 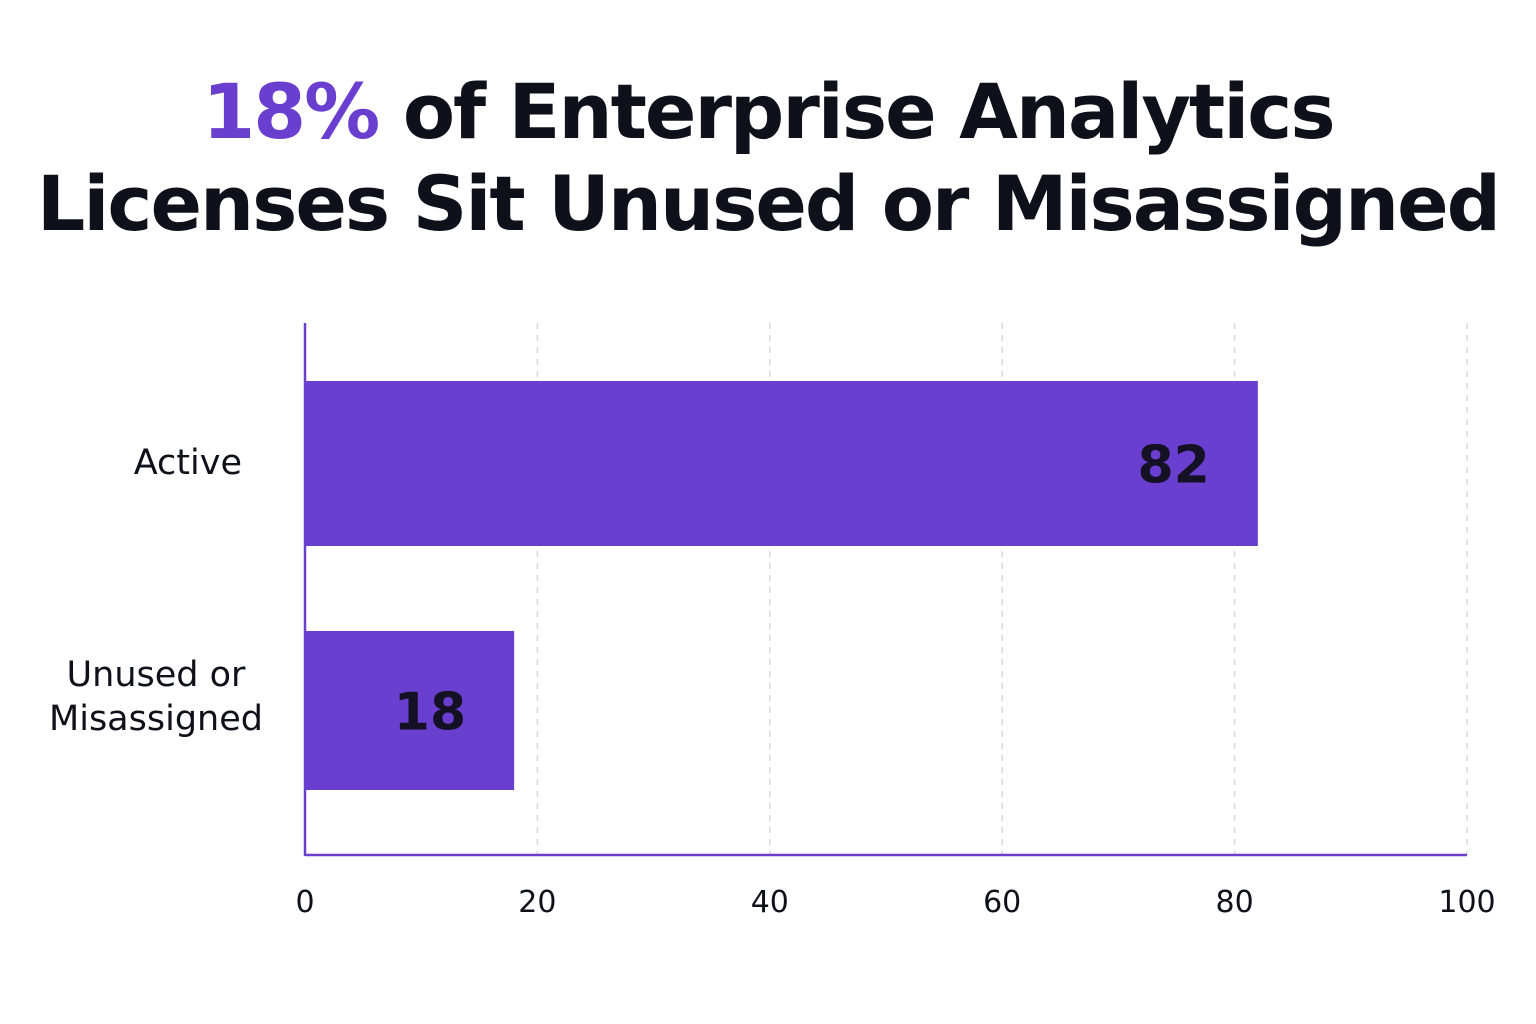 I want to click on x-tick-label-20: 20, so click(x=537, y=902).